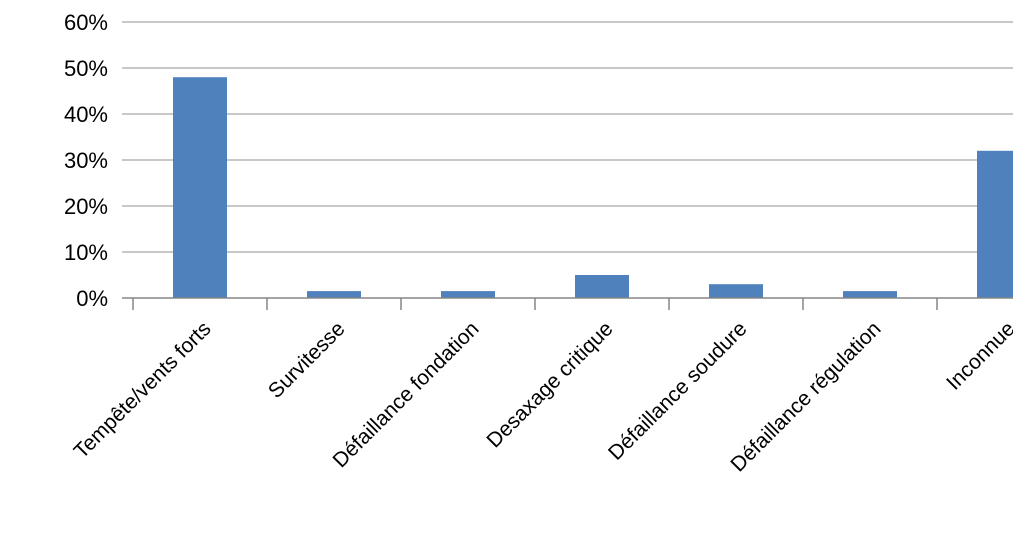  I want to click on x-category-label: Défaillance soudure, so click(678, 391).